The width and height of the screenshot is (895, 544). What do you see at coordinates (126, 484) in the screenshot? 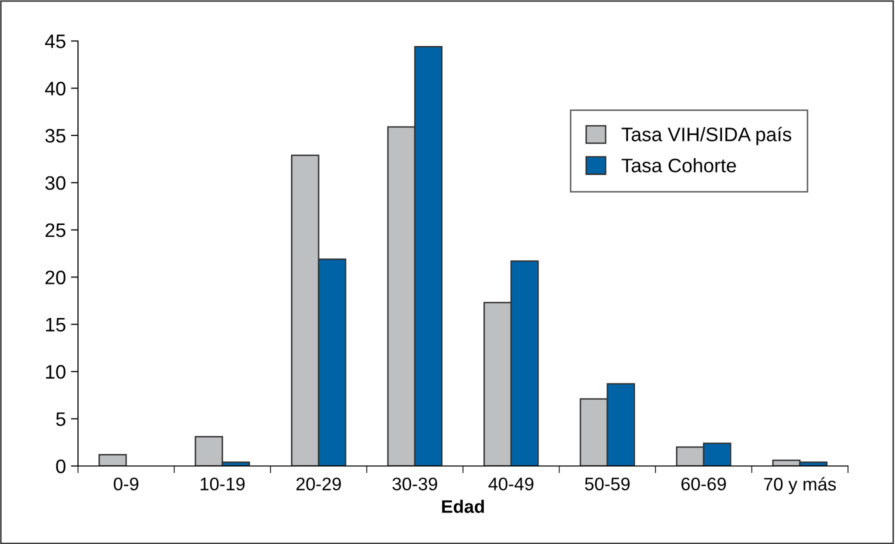
I see `x-tick-label: 0-9` at bounding box center [126, 484].